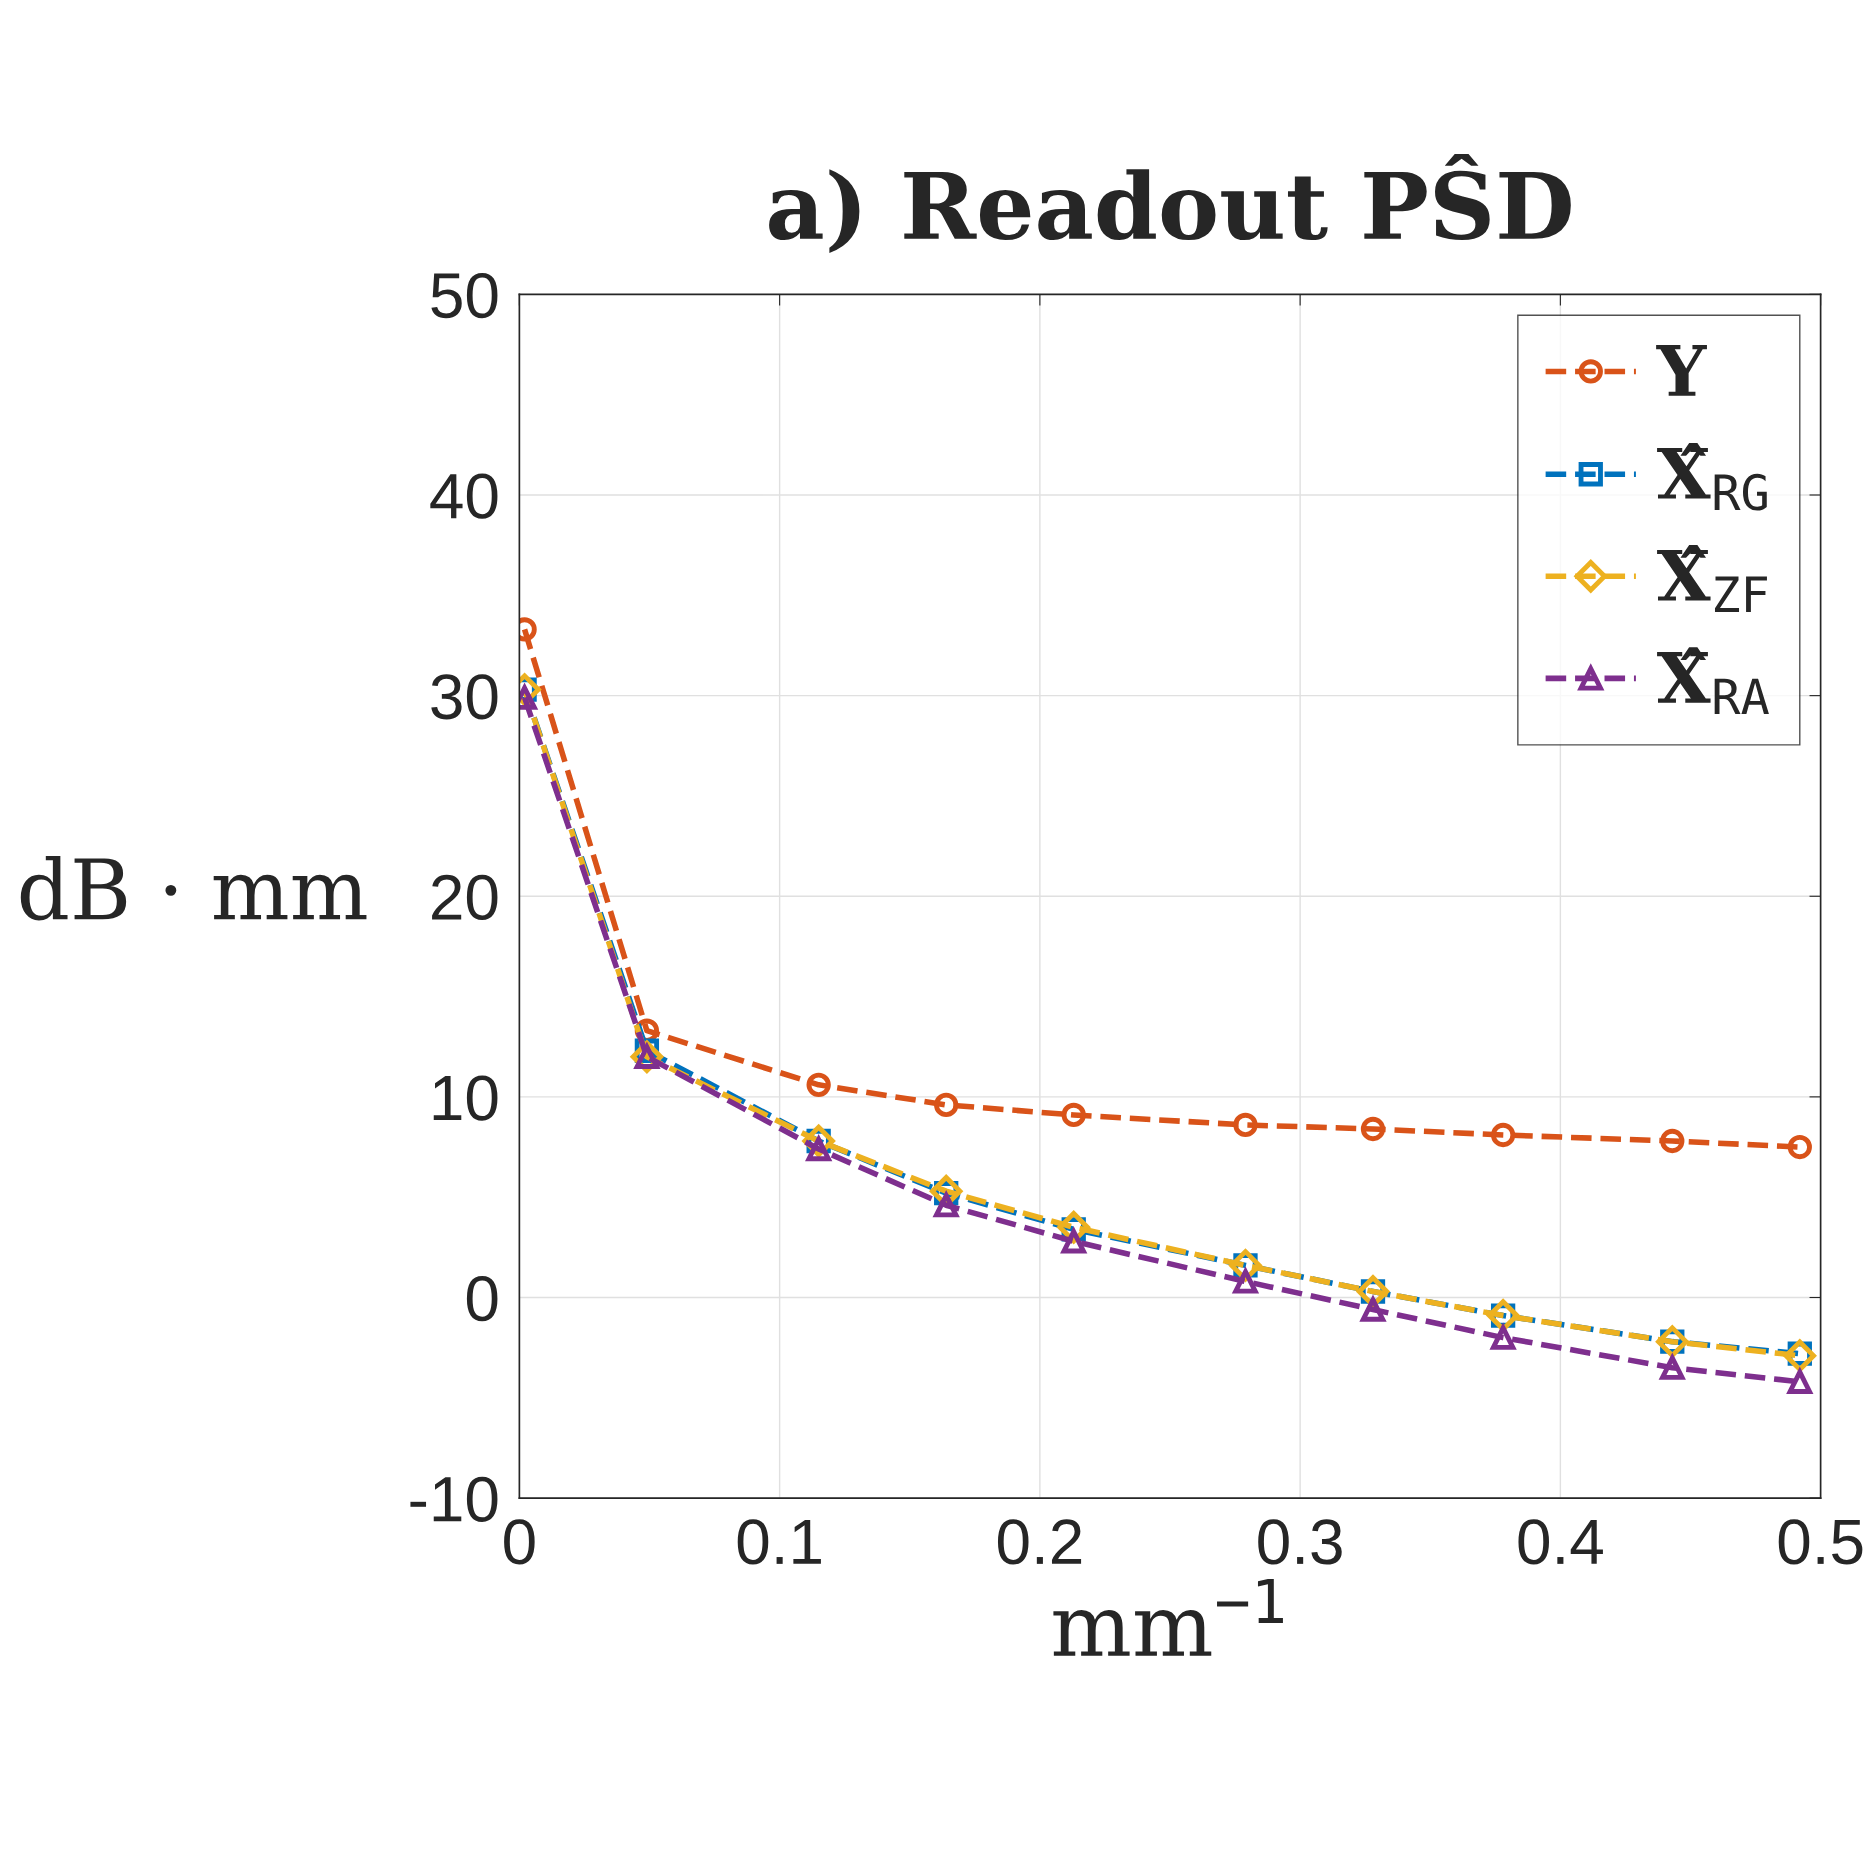  Describe the element at coordinates (482, 1299) in the screenshot. I see `y-tick-label: 0` at that location.